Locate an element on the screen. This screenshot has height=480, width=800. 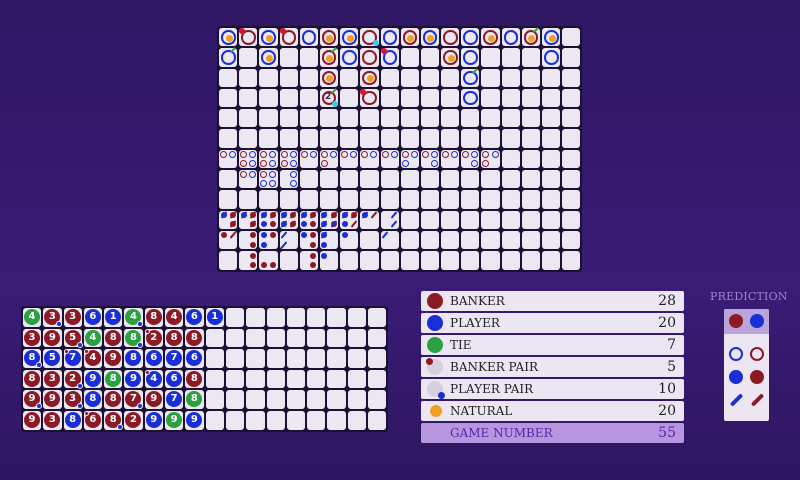
player-bead: 7 is located at coordinates (174, 358).